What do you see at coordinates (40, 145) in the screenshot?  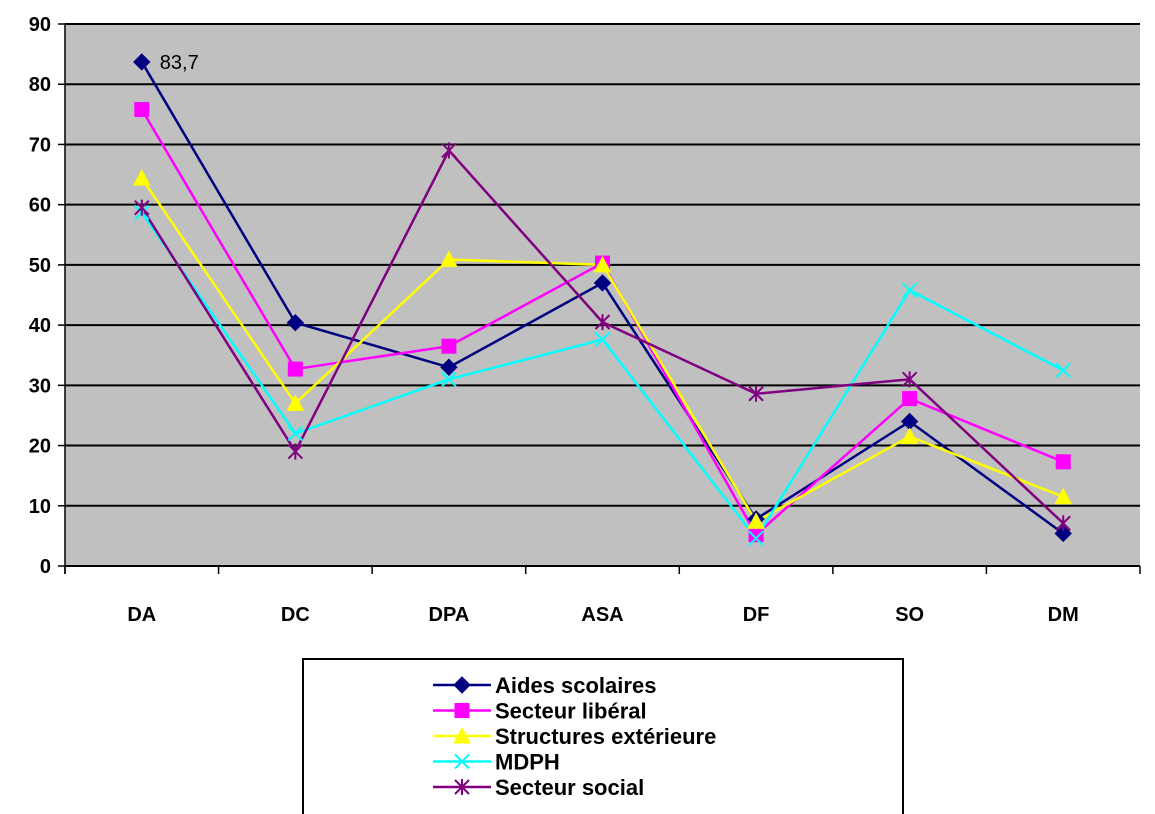 I see `y-tick-label: 70` at bounding box center [40, 145].